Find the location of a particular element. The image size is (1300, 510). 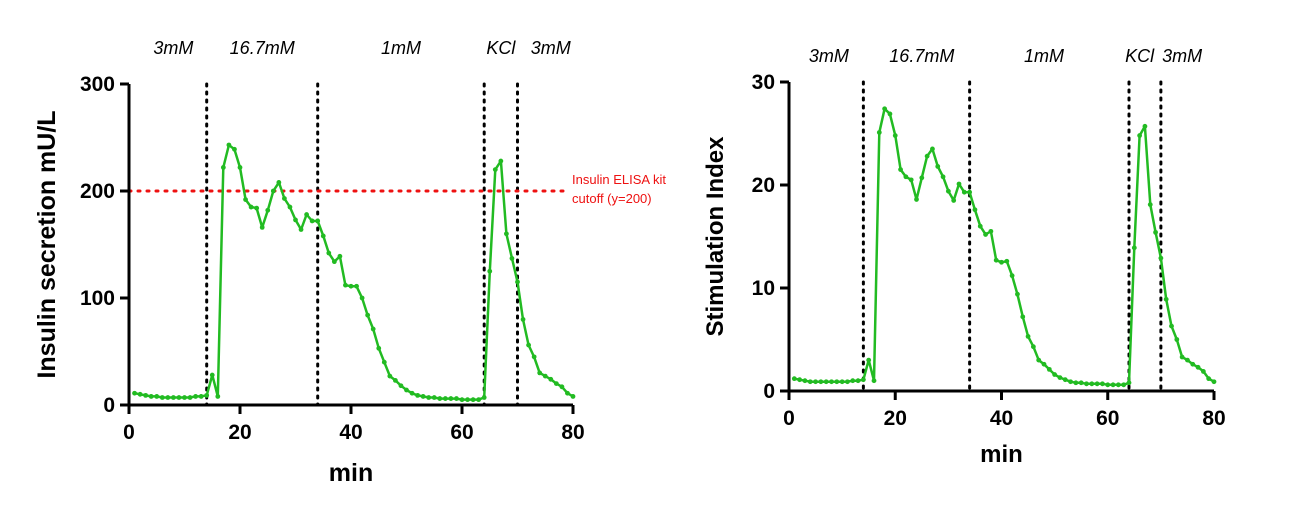

phase-label: KCl is located at coordinates (1140, 56).